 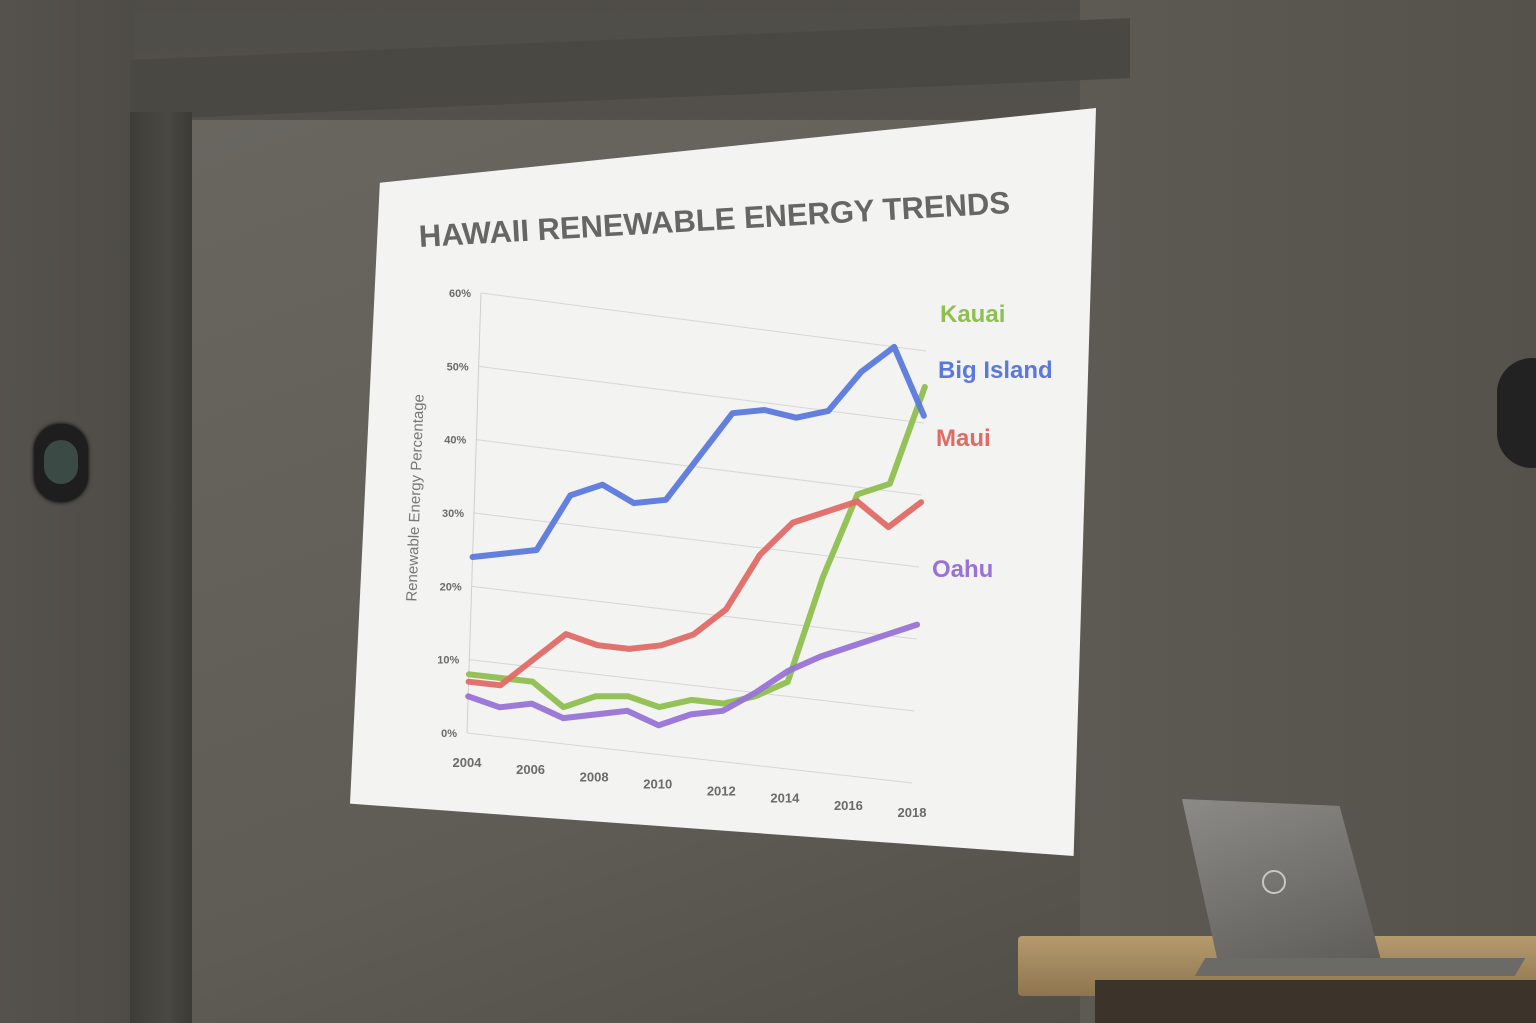 I want to click on y-tick-label: 20%, so click(x=451, y=587).